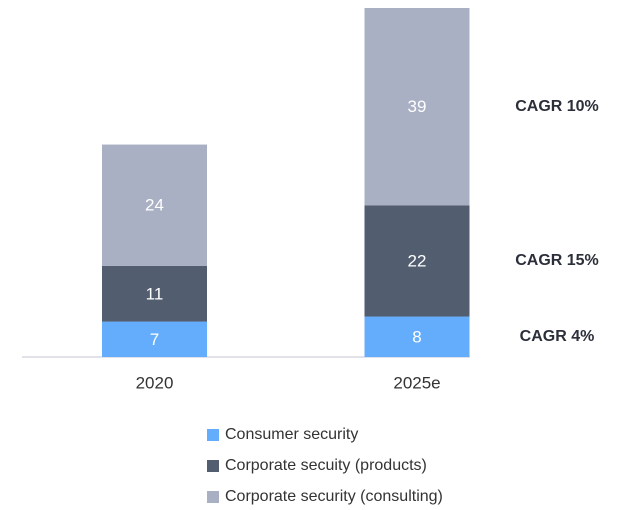 The image size is (630, 510). I want to click on value-label: 39, so click(417, 106).